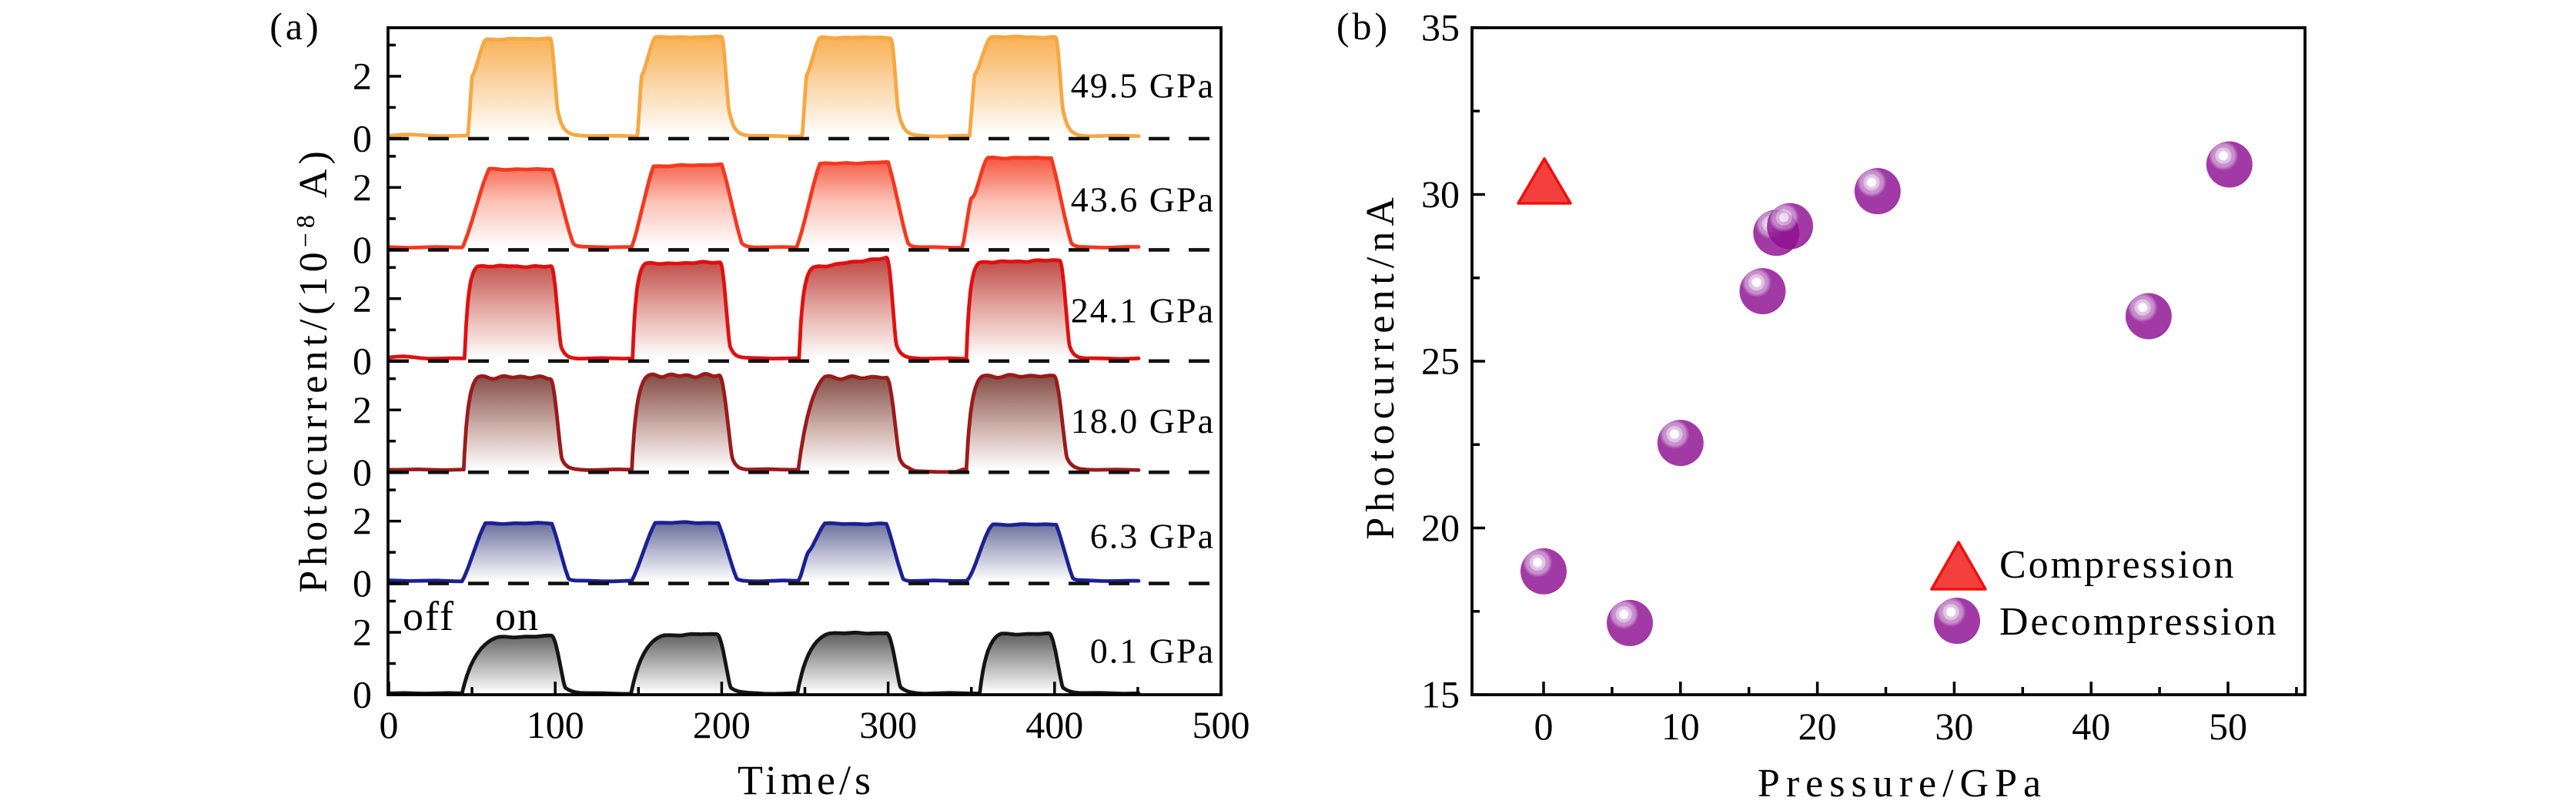 Image resolution: width=2576 pixels, height=811 pixels. I want to click on svg-text: on, so click(517, 616).